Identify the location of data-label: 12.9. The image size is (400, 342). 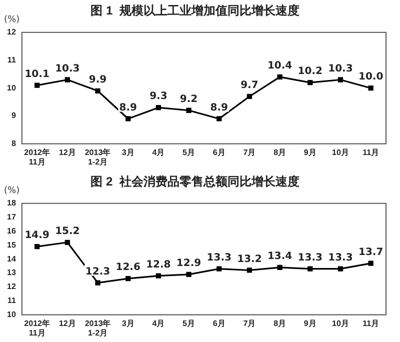
(189, 264).